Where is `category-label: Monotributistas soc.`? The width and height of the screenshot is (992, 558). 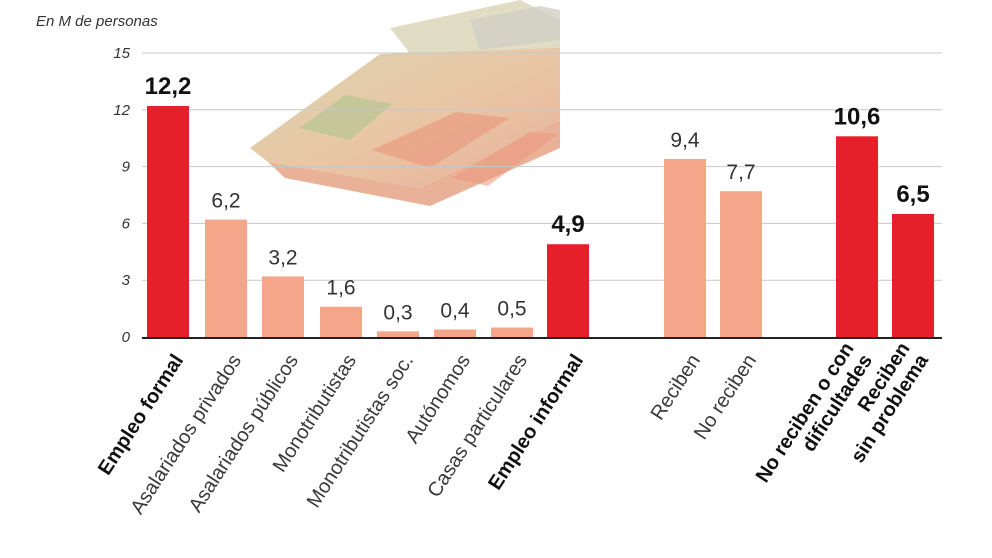
category-label: Monotributistas soc. is located at coordinates (360, 431).